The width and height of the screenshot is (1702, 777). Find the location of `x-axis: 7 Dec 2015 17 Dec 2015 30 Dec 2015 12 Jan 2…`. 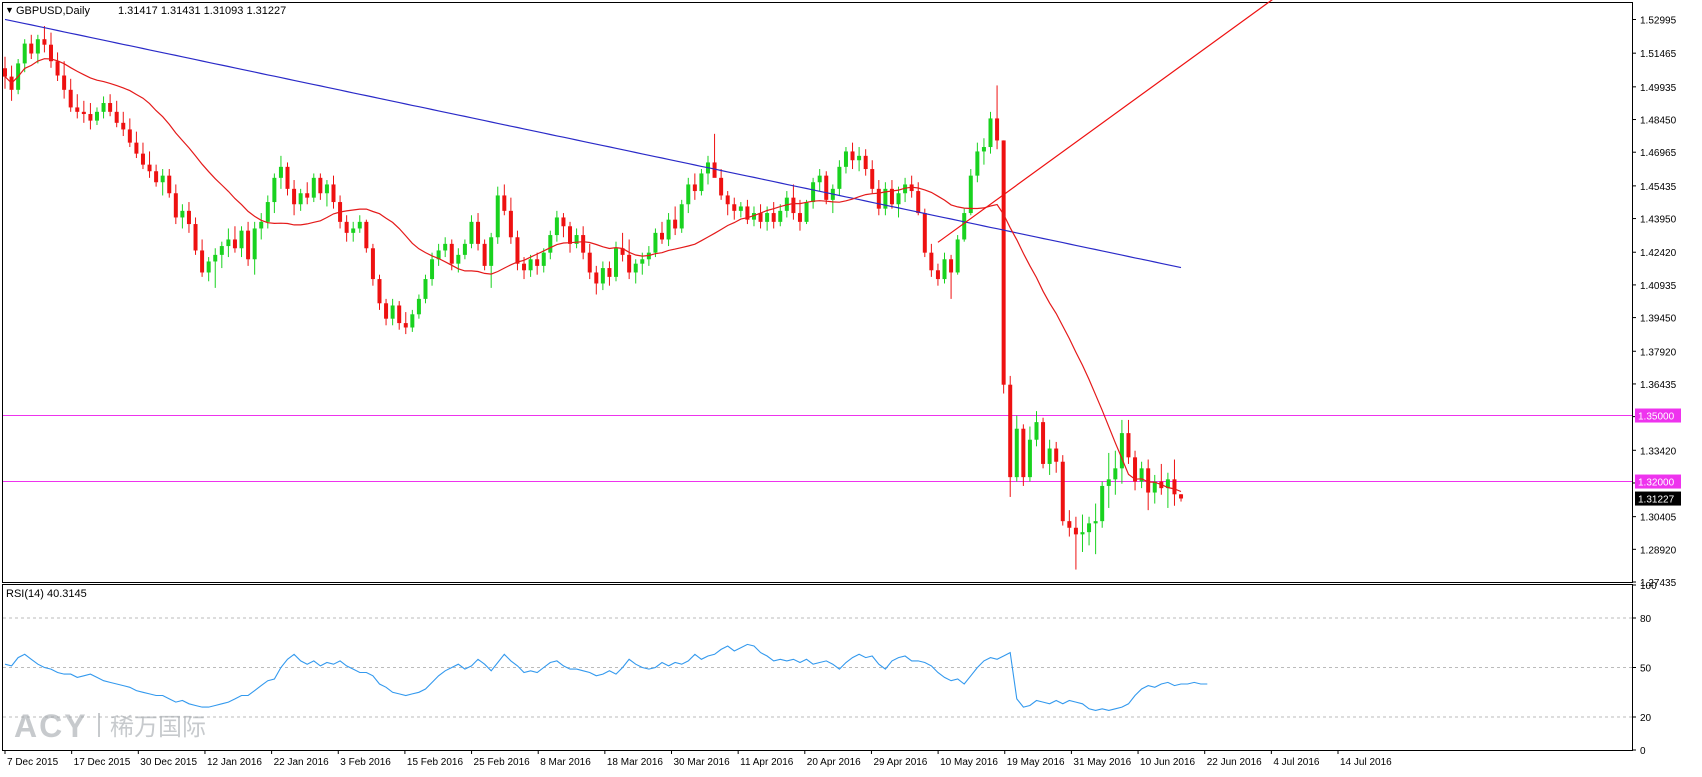

x-axis: 7 Dec 2015 17 Dec 2015 30 Dec 2015 12 Jan 2… is located at coordinates (698, 759).